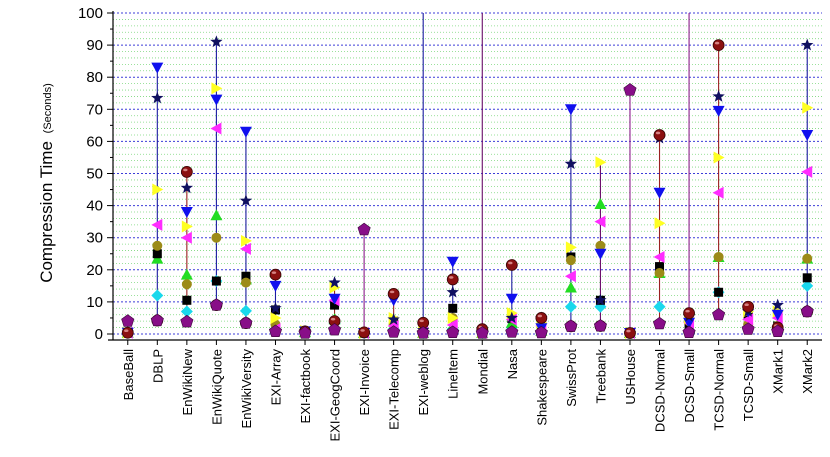  Describe the element at coordinates (571, 378) in the screenshot. I see `x-category-label: SwissProt` at that location.